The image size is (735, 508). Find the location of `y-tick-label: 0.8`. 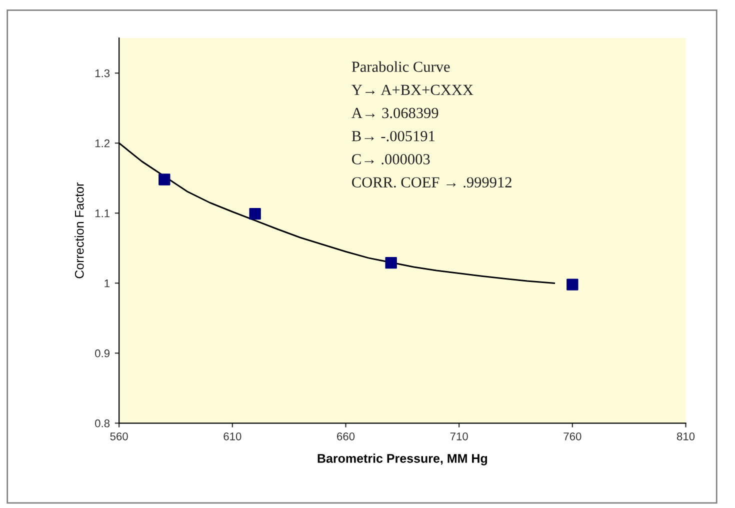

y-tick-label: 0.8 is located at coordinates (102, 423).